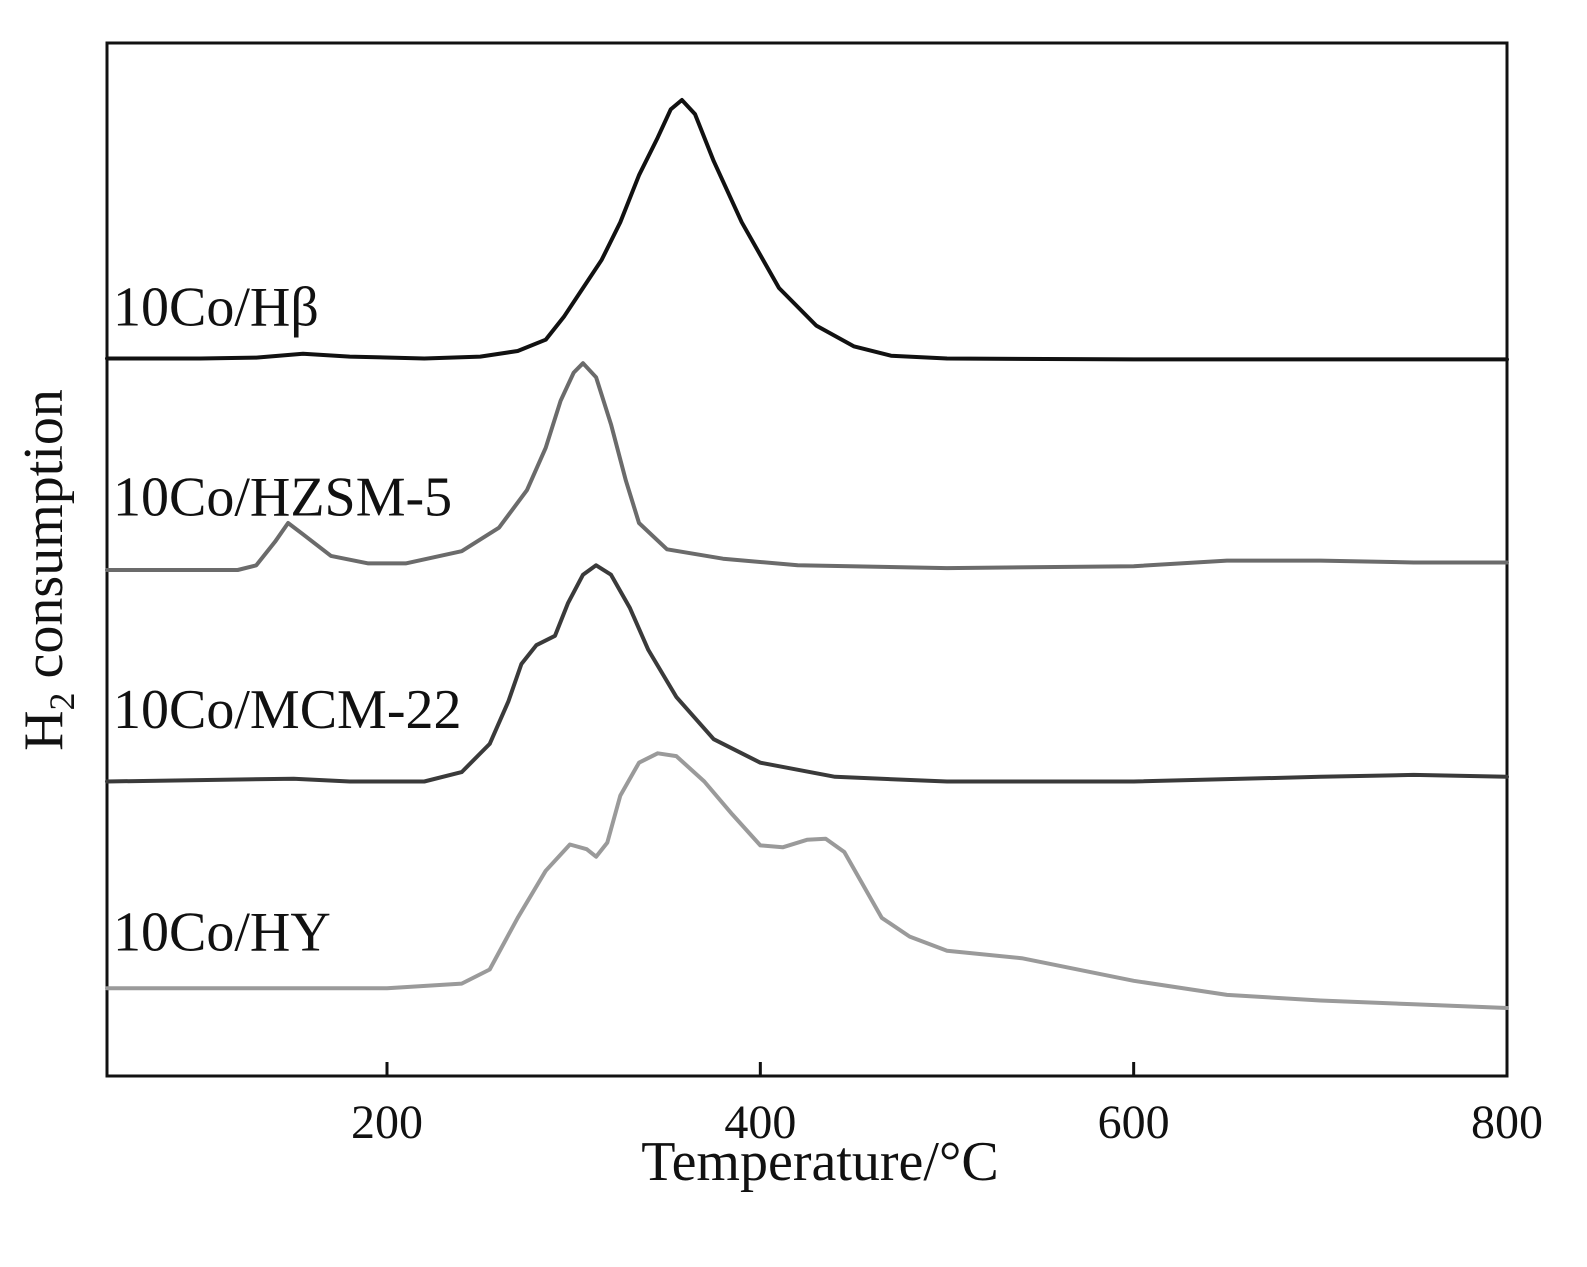 The height and width of the screenshot is (1267, 1587). I want to click on series-label-3: 10Co/HY, so click(222, 933).